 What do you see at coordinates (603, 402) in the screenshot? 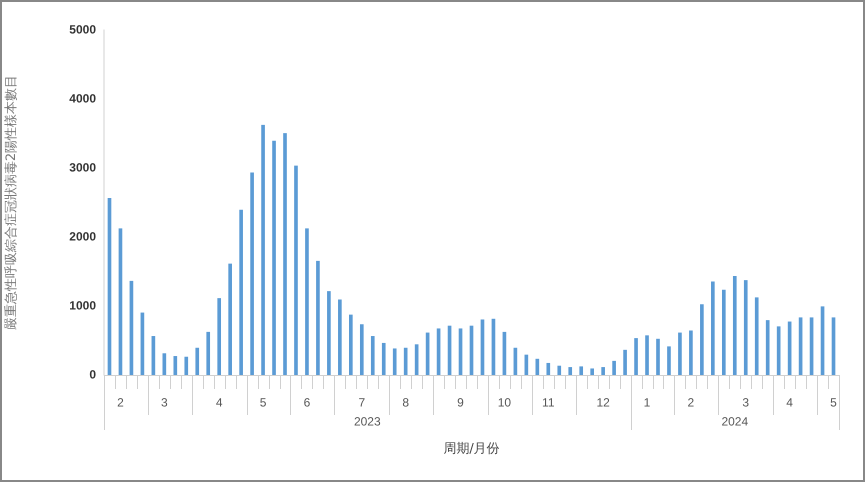
I see `x-tick-label: 12` at bounding box center [603, 402].